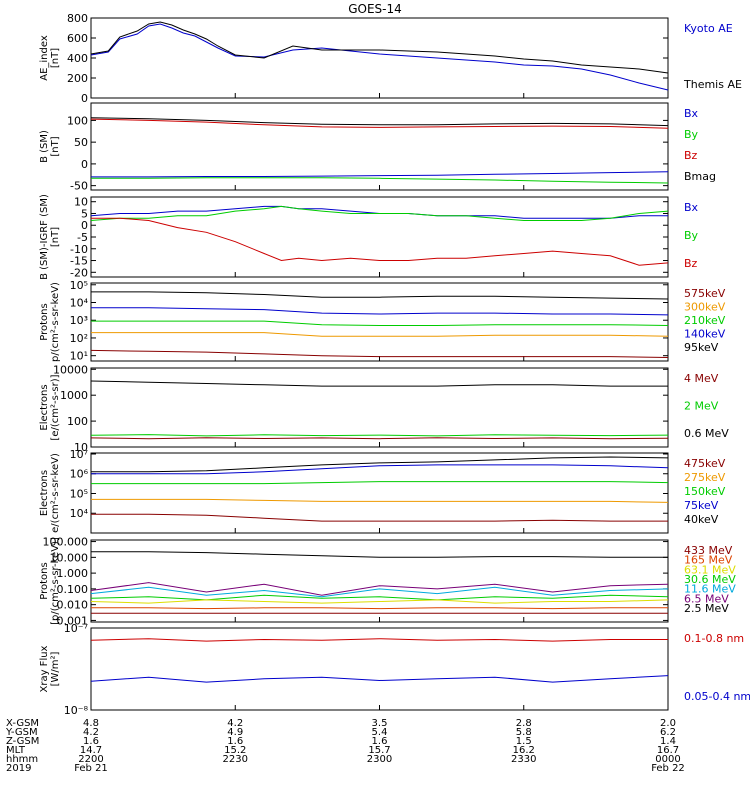 Image resolution: width=750 pixels, height=800 pixels. What do you see at coordinates (44, 321) in the screenshot?
I see `ylabel-line-protons_low-0: Protons` at bounding box center [44, 321].